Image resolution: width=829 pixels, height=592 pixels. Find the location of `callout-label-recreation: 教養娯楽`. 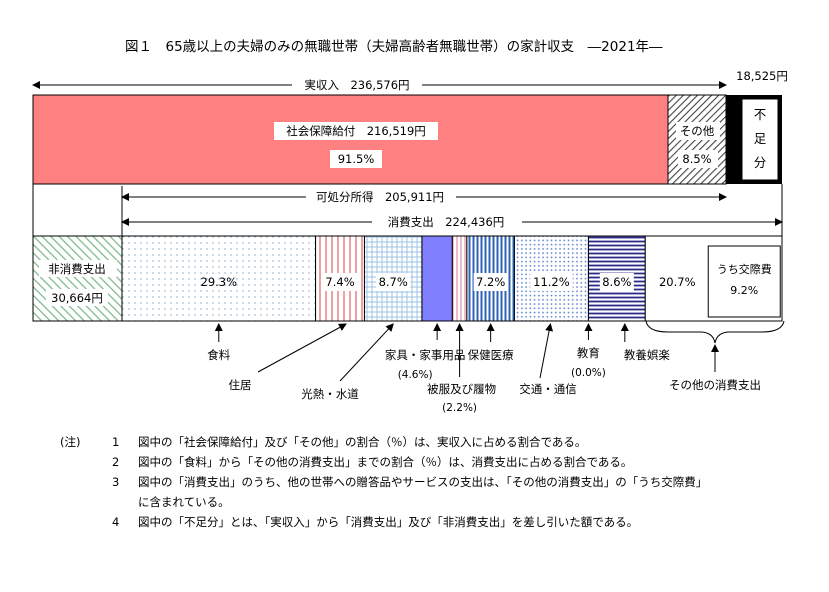

callout-label-recreation: 教養娯楽 is located at coordinates (647, 355).